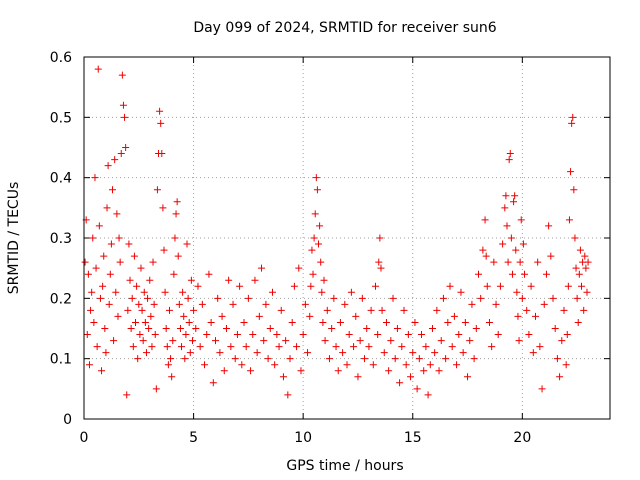  Describe the element at coordinates (61, 360) in the screenshot. I see `y-tick-label: 0.1` at that location.